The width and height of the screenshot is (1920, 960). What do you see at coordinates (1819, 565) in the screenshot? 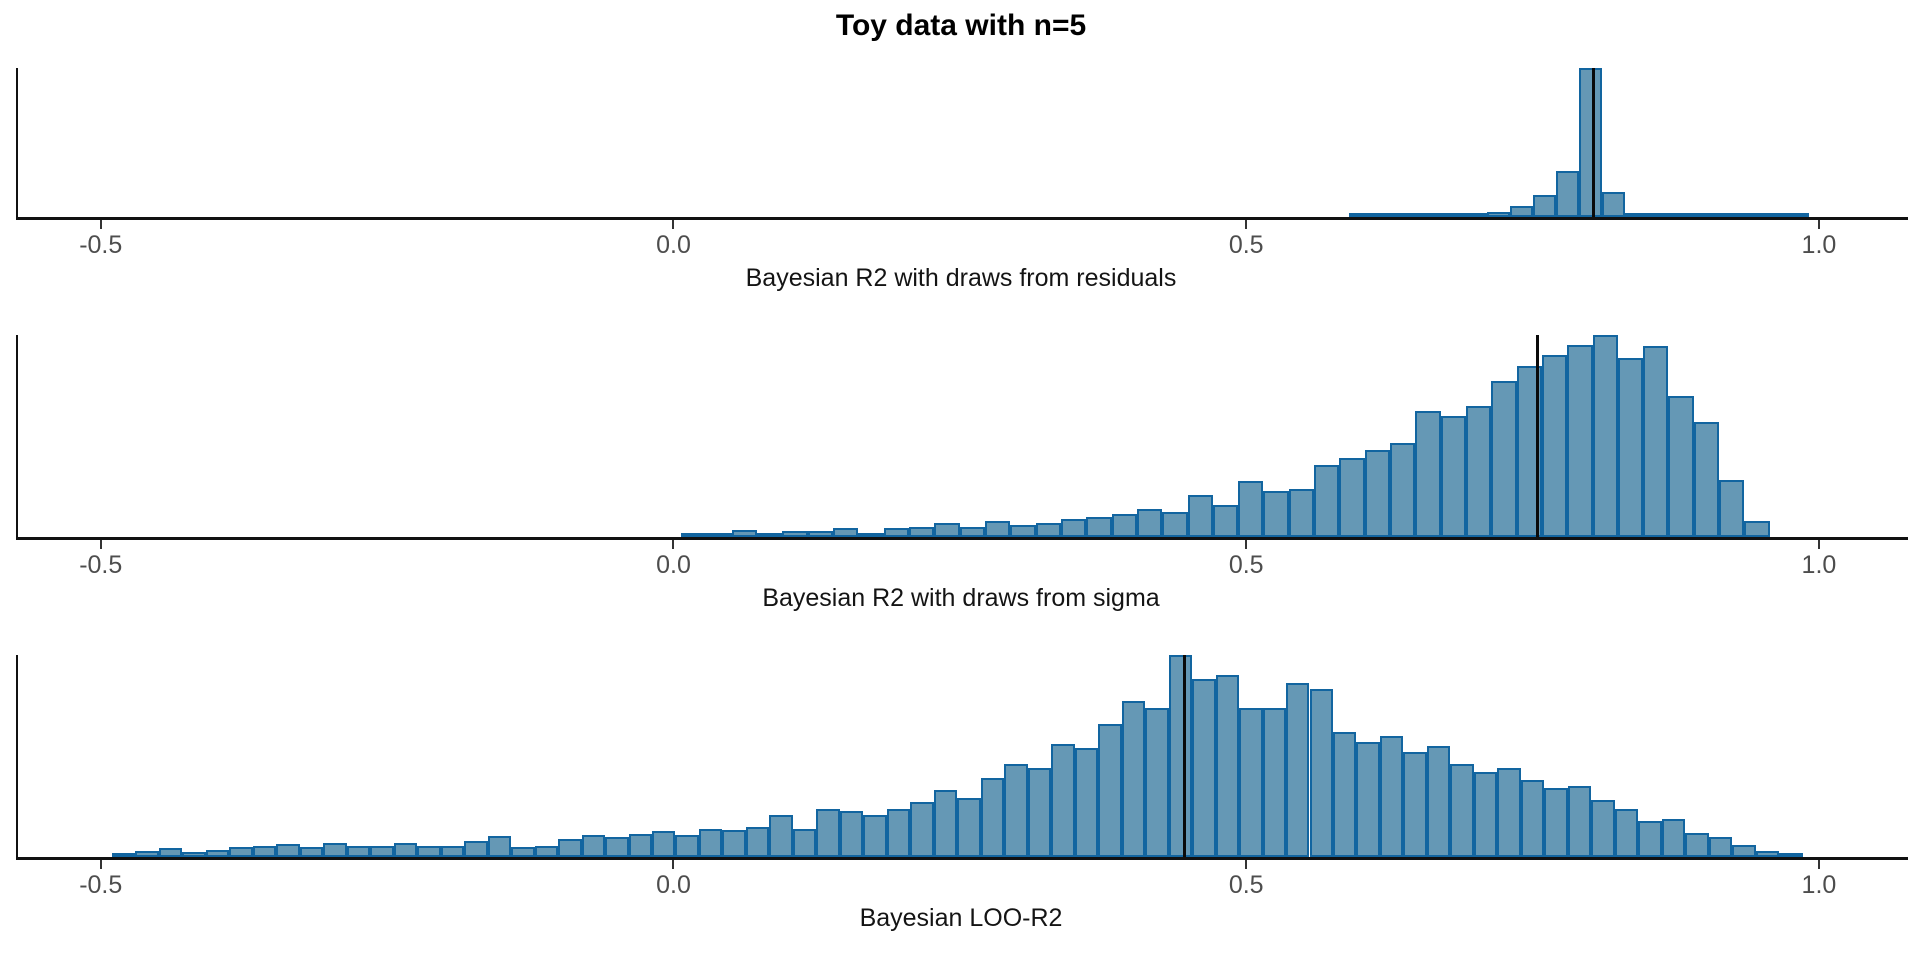
I see `x-axis-tick-label: 1.0` at bounding box center [1819, 565].